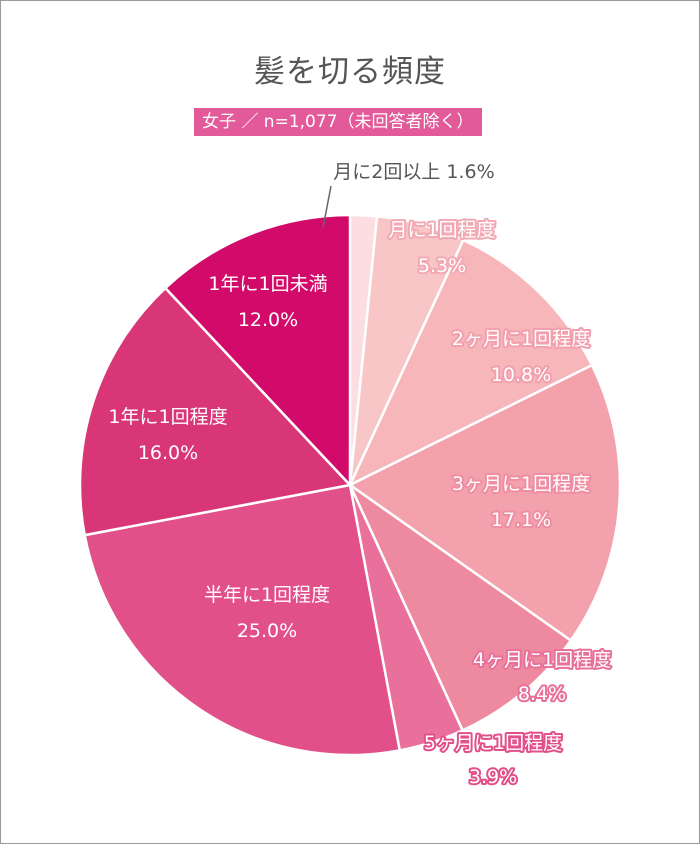  What do you see at coordinates (493, 743) in the screenshot?
I see `slice-label: 5ヶ月に1回程度` at bounding box center [493, 743].